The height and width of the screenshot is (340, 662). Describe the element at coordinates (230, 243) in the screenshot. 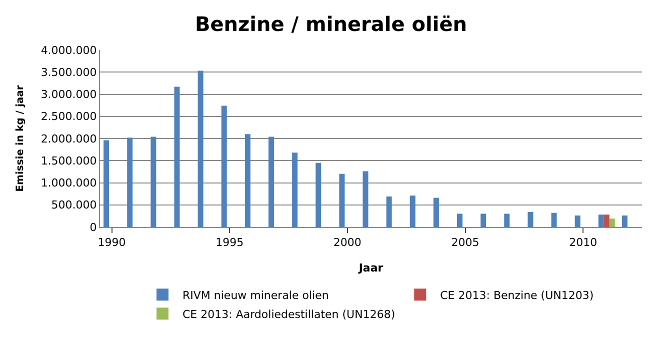

I see `x-tick-label: 1995` at that location.